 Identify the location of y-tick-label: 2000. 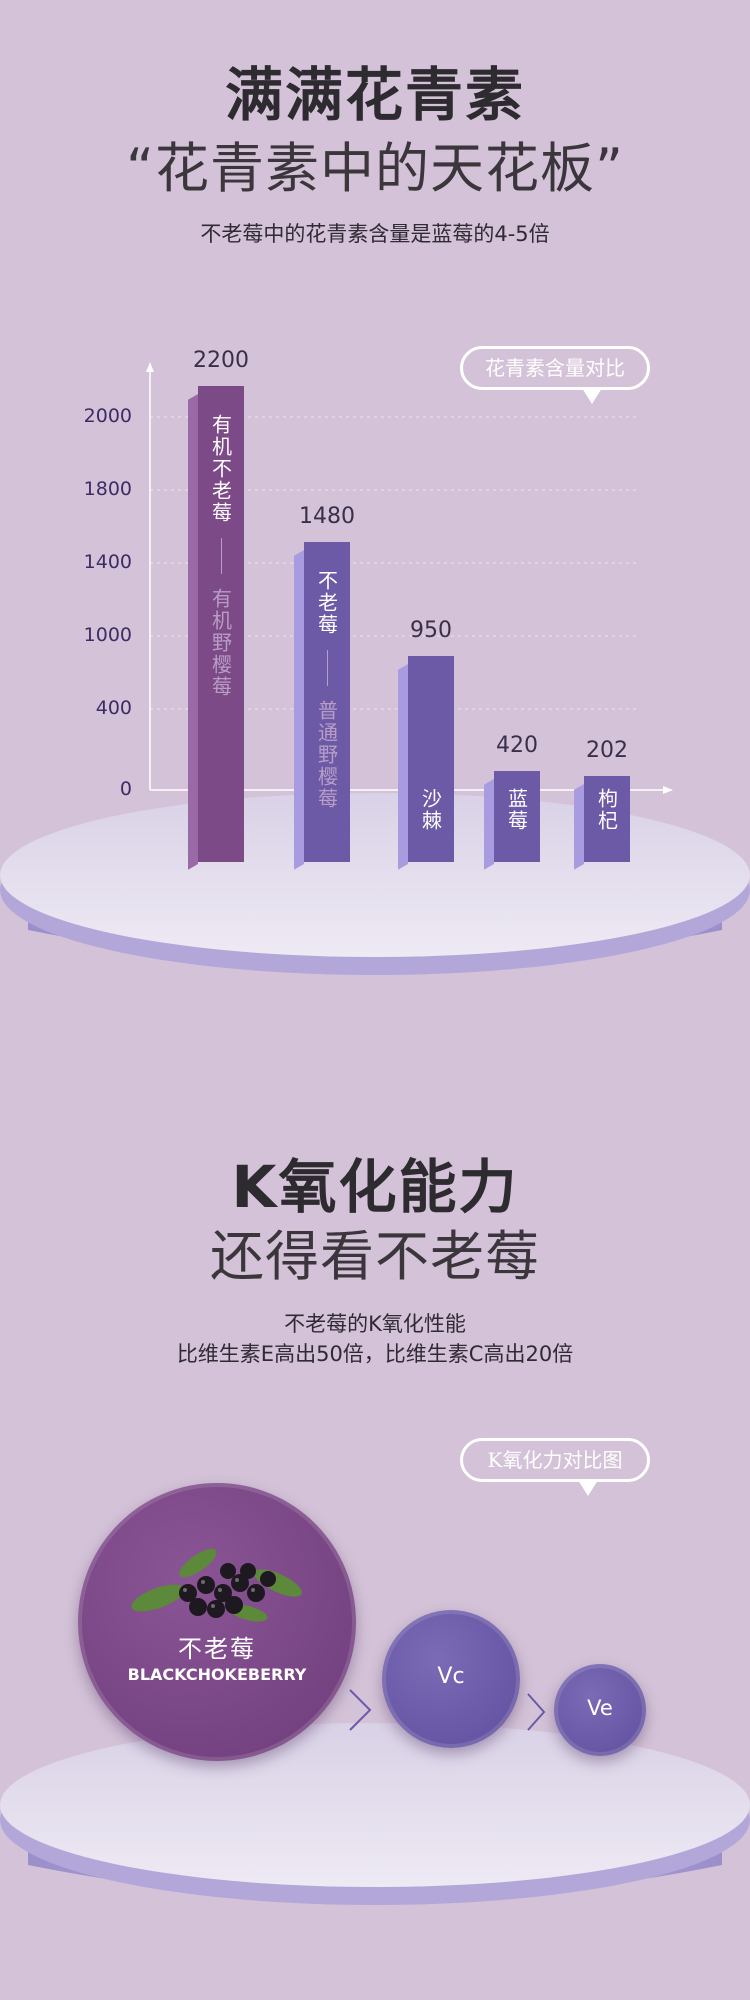
(107, 416).